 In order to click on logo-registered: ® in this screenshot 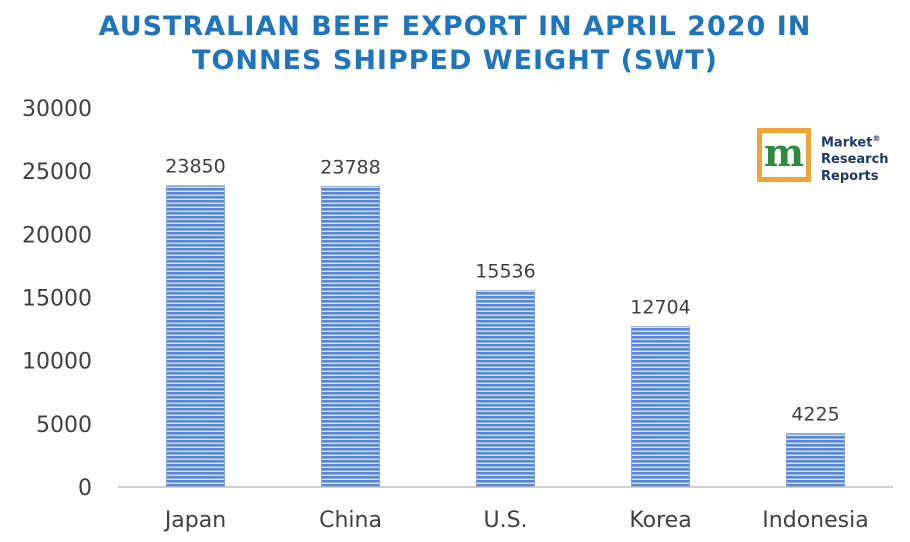, I will do `click(876, 138)`.